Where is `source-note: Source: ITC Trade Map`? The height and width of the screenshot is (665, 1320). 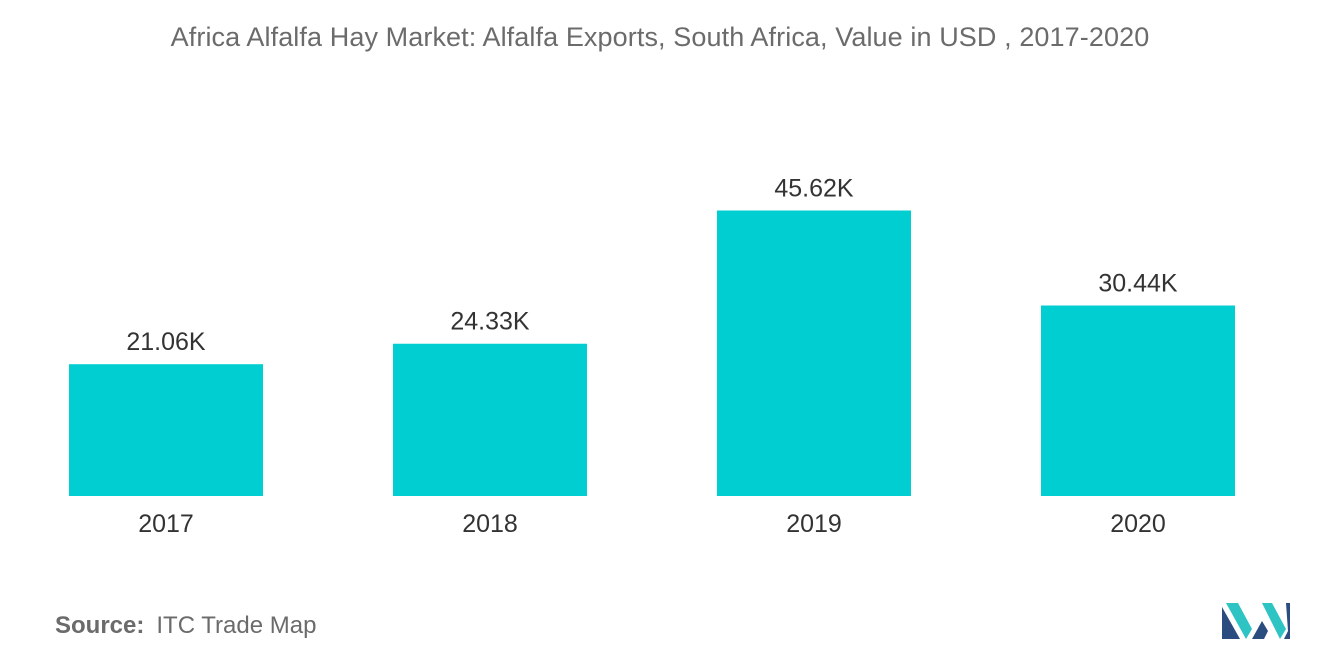
source-note: Source: ITC Trade Map is located at coordinates (185, 626).